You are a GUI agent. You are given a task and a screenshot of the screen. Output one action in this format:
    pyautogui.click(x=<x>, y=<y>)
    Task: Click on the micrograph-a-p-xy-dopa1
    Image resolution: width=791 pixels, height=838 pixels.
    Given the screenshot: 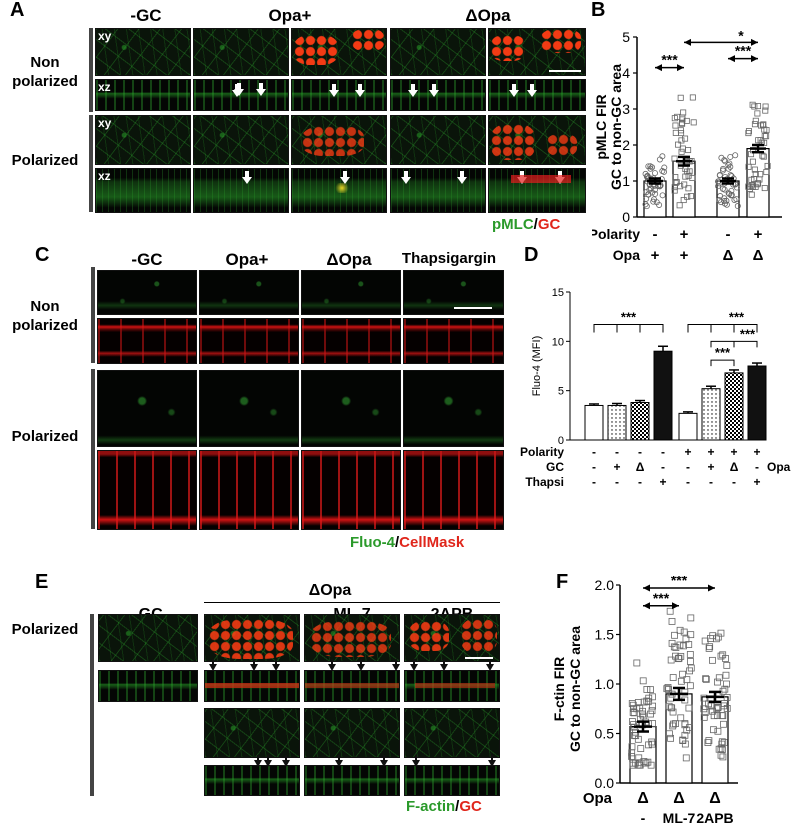 What is the action you would take?
    pyautogui.click(x=438, y=140)
    